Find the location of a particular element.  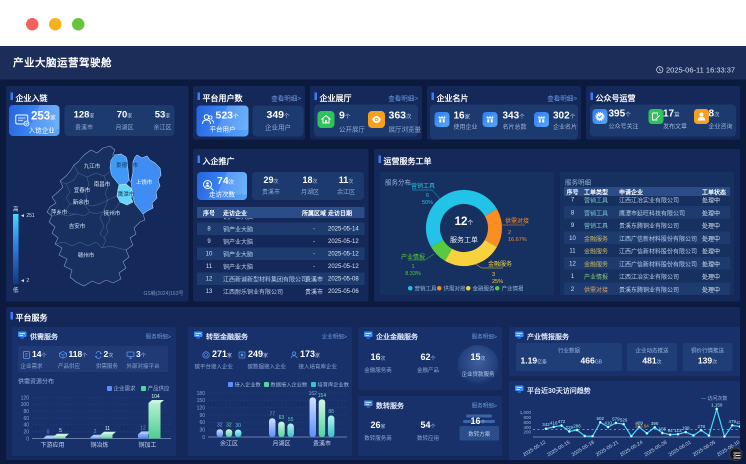

svg-text: 88 is located at coordinates (331, 412).